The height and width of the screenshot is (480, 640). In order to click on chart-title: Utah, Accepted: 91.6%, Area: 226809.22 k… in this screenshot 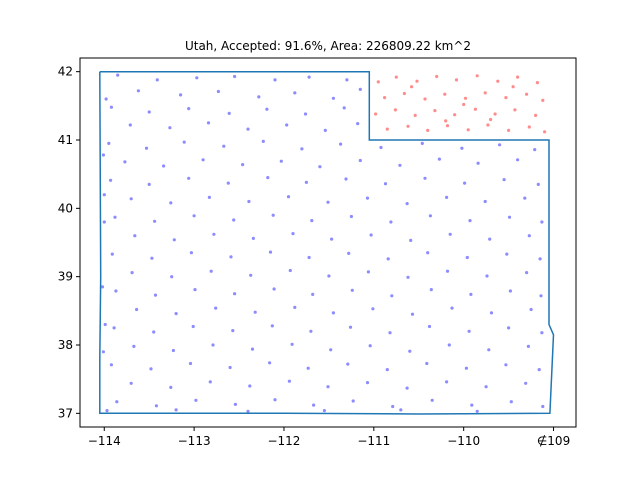, I will do `click(328, 46)`.